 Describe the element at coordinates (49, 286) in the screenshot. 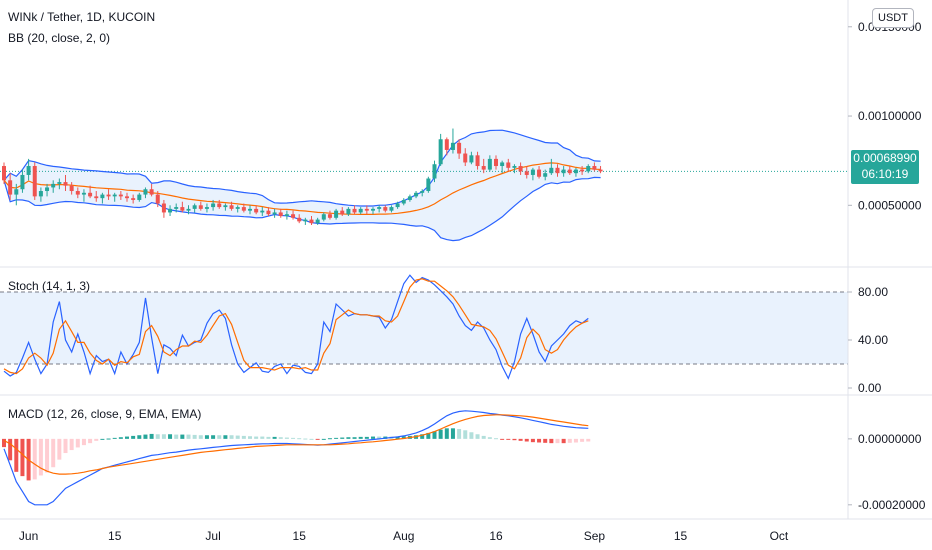

I see `stoch-legend: Stoch (14, 1, 3)` at that location.